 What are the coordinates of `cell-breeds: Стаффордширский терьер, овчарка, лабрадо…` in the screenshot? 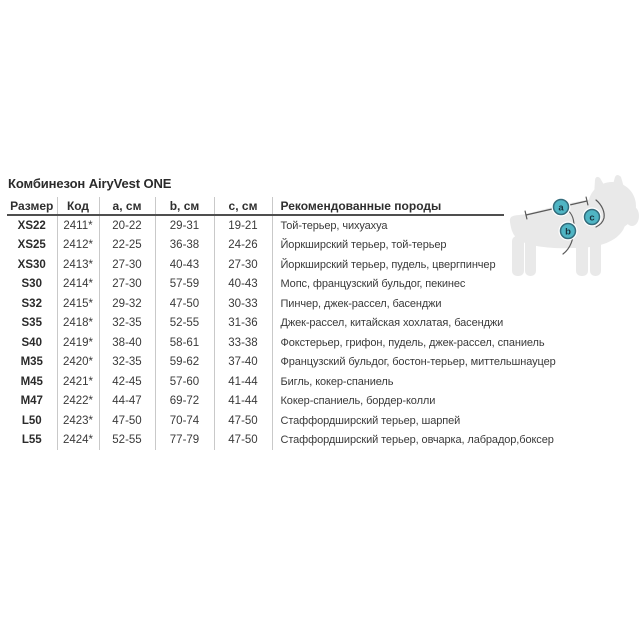 It's located at (417, 440).